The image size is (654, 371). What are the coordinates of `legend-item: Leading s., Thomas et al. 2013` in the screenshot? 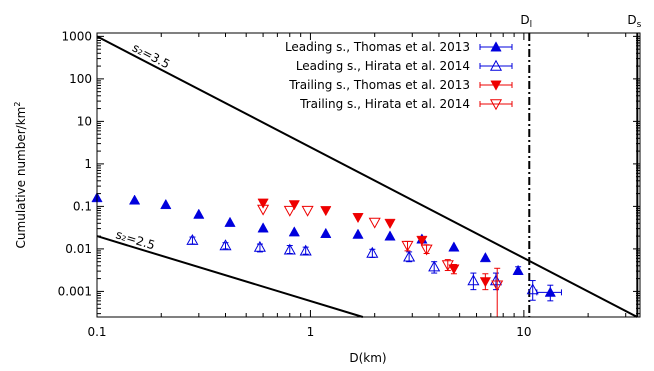 It's located at (399, 47).